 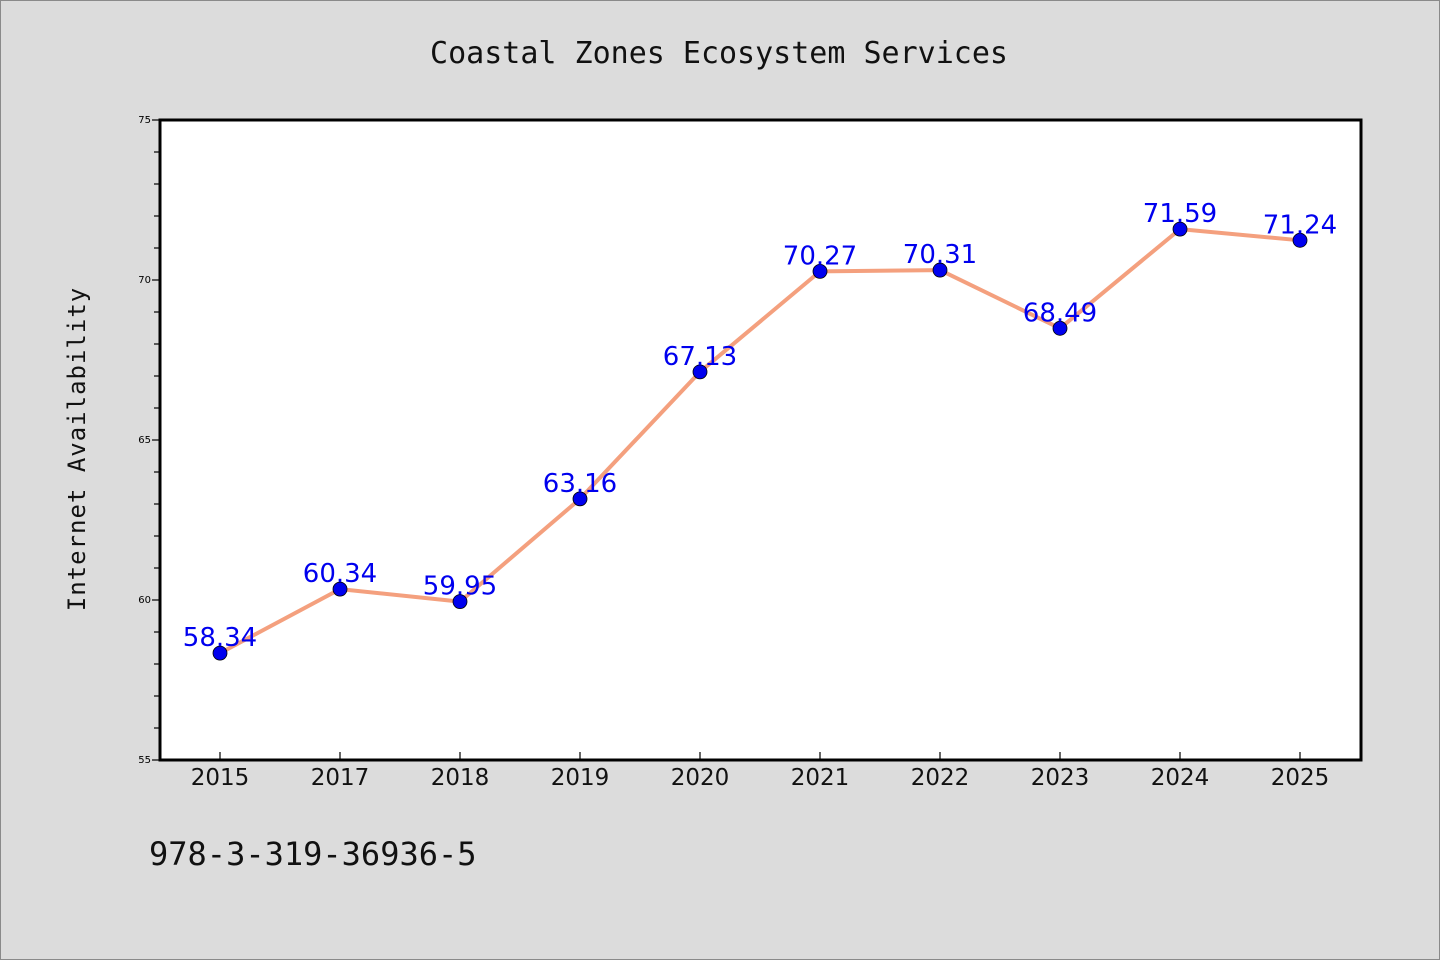 I want to click on x-tick-label: 2025, so click(x=1300, y=778).